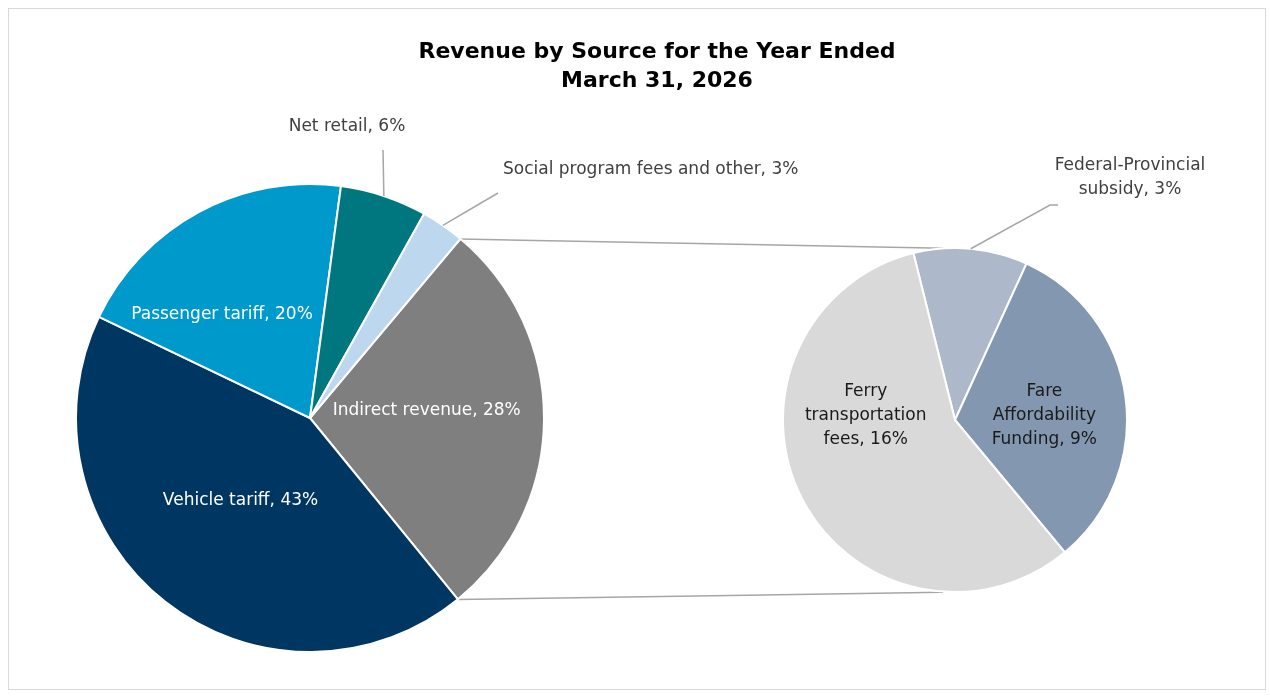 This screenshot has height=696, width=1270. Describe the element at coordinates (240, 498) in the screenshot. I see `slice-label: Vehicle tariff, 43%` at that location.